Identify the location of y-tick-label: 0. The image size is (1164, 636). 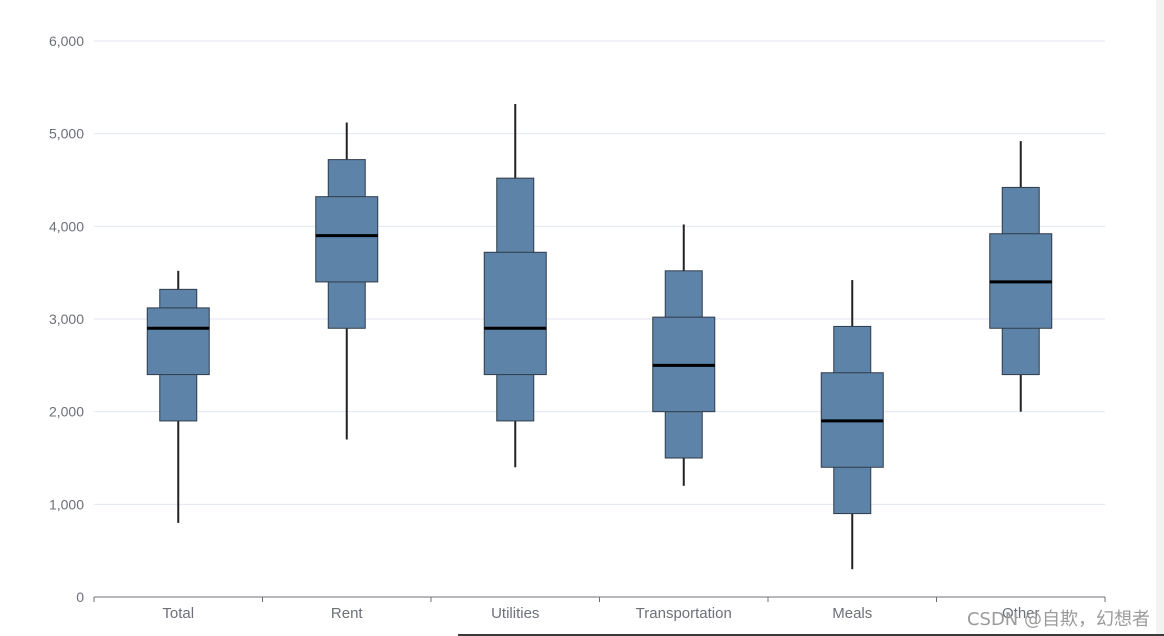
(80, 597).